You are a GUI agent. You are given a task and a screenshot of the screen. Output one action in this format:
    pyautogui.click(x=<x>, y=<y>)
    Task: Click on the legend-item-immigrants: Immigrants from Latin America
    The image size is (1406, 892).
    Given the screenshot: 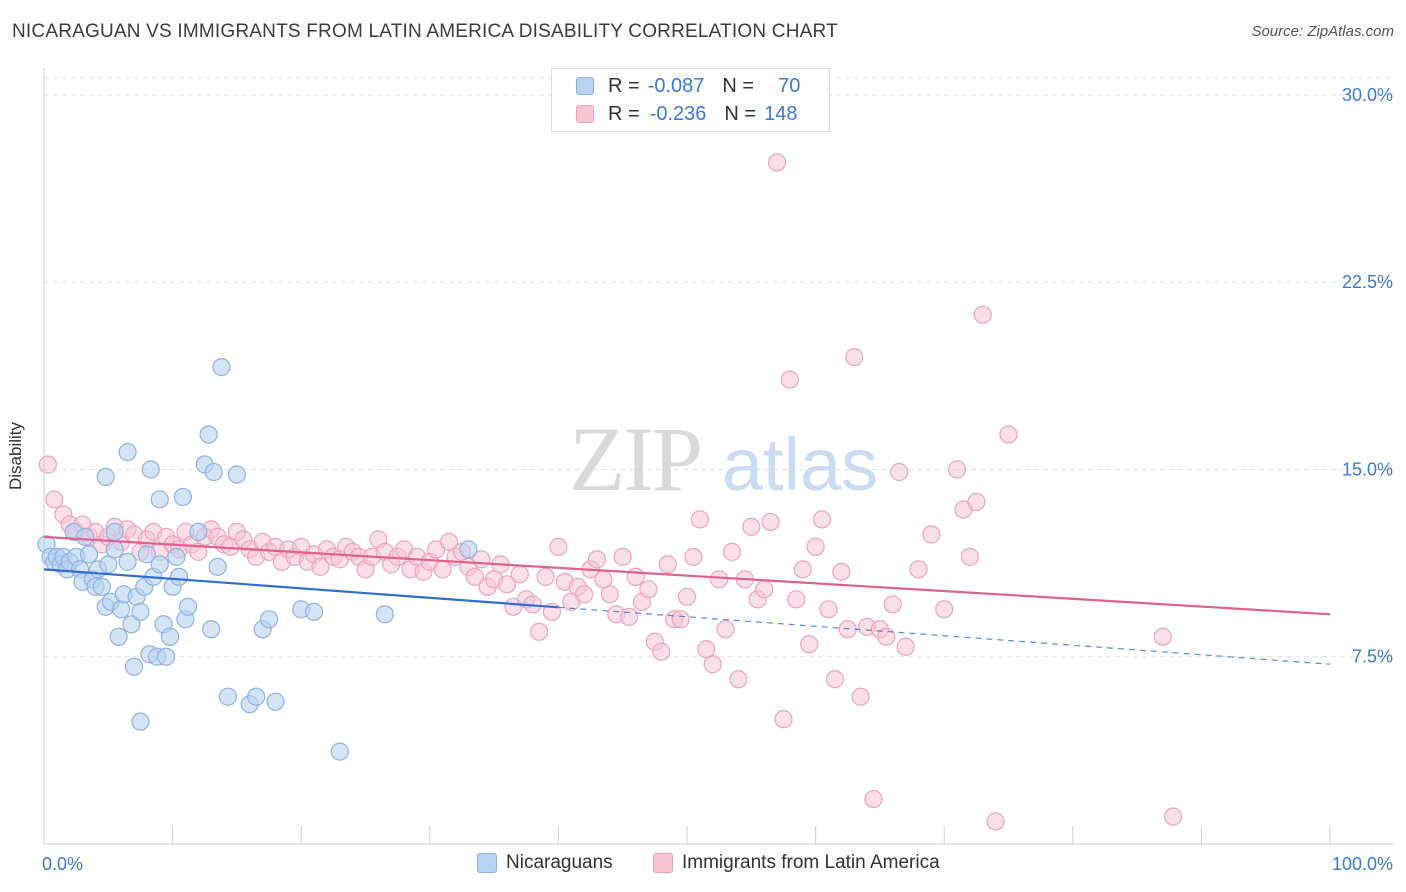 What is the action you would take?
    pyautogui.click(x=796, y=863)
    